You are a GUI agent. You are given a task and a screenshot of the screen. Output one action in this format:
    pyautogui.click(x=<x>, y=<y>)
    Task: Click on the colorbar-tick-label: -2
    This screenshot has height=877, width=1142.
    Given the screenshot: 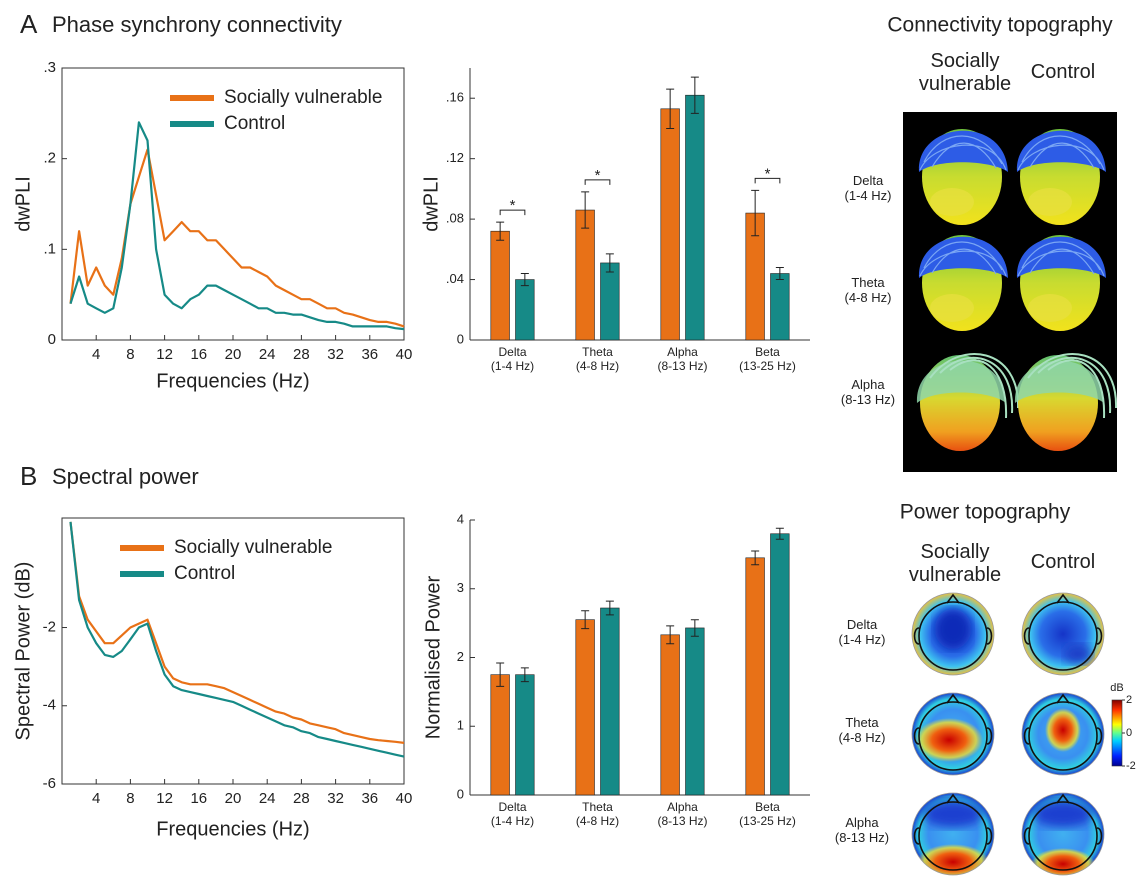 What is the action you would take?
    pyautogui.click(x=1131, y=766)
    